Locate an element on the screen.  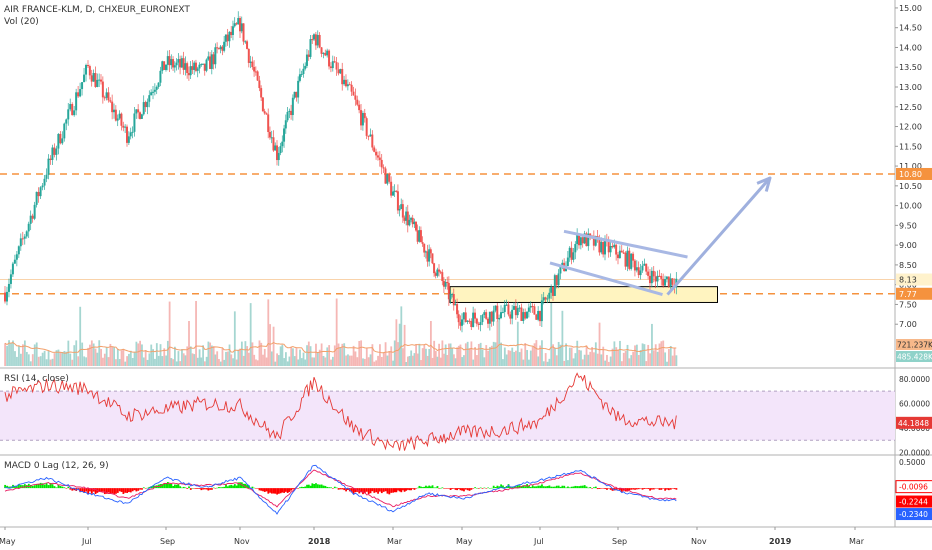
price-tick-label: 9.50 is located at coordinates (908, 225).